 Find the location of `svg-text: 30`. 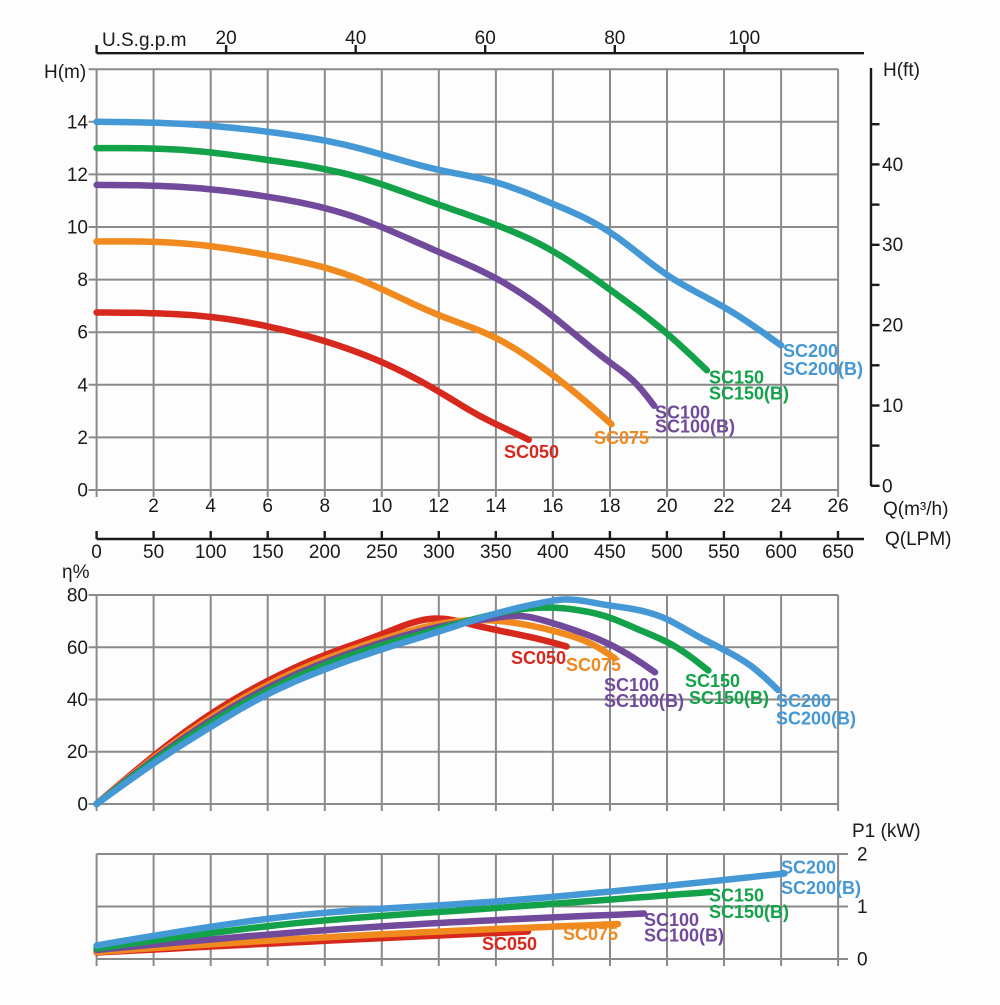

svg-text: 30 is located at coordinates (892, 245).